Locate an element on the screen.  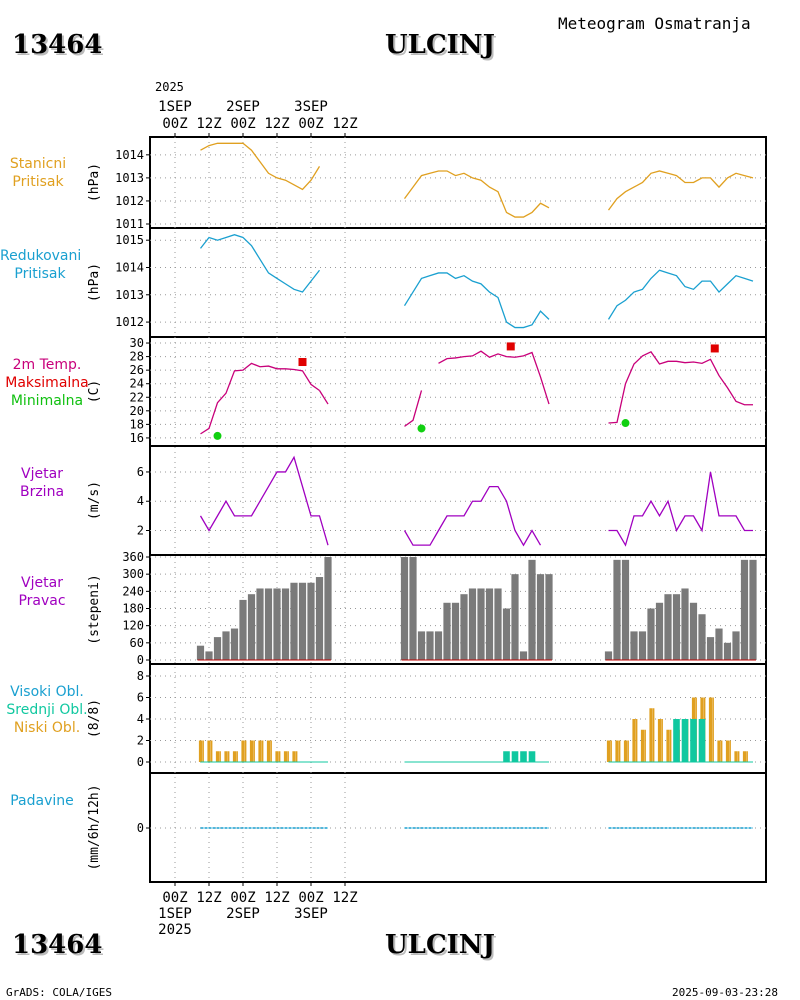
y-tick-label: 1011 is located at coordinates (129, 224).